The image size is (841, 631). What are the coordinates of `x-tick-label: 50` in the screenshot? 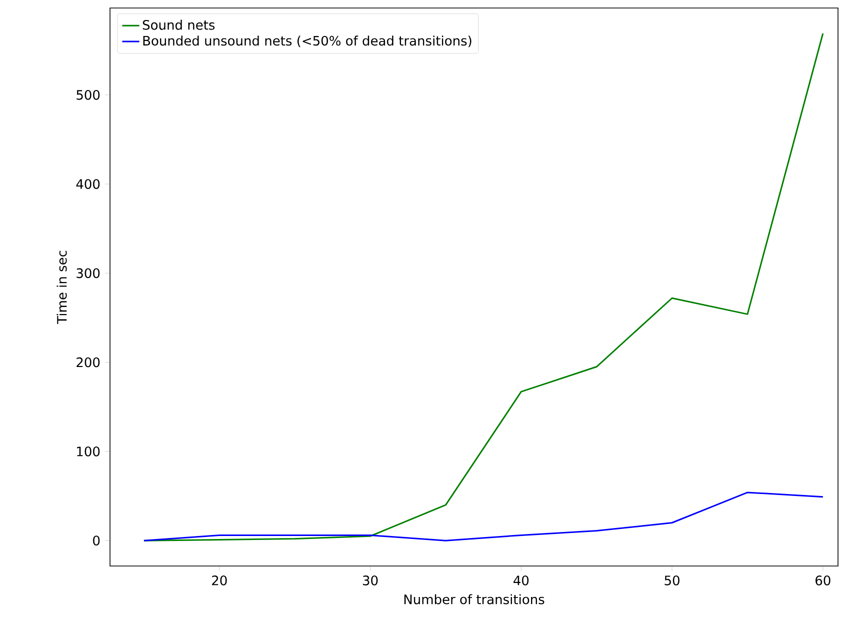 It's located at (672, 581).